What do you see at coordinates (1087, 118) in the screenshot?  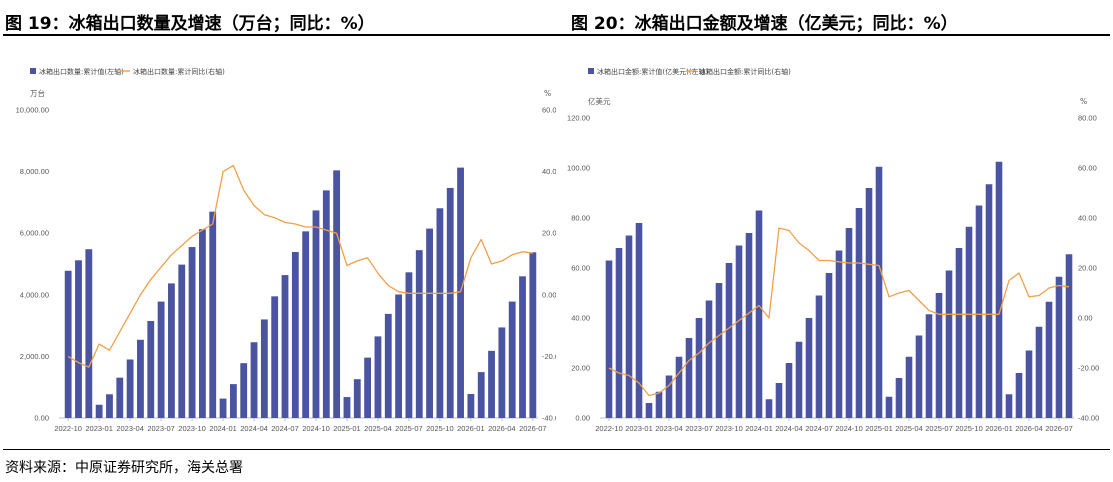 I see `y-tick-right: 80.00` at bounding box center [1087, 118].